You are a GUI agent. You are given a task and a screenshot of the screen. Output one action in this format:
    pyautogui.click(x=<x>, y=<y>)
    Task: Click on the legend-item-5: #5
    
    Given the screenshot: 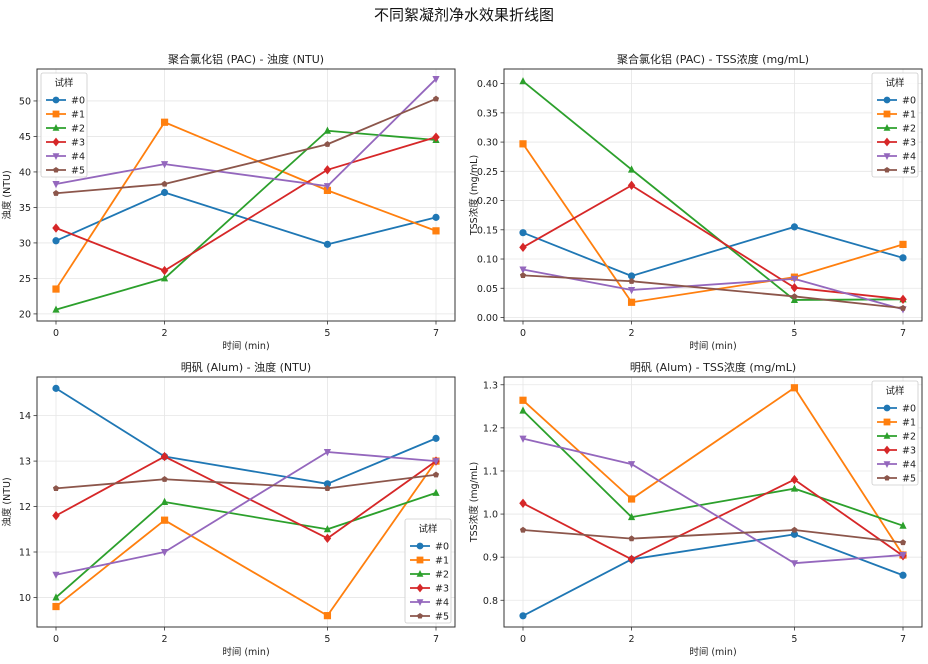 What is the action you would take?
    pyautogui.click(x=429, y=617)
    